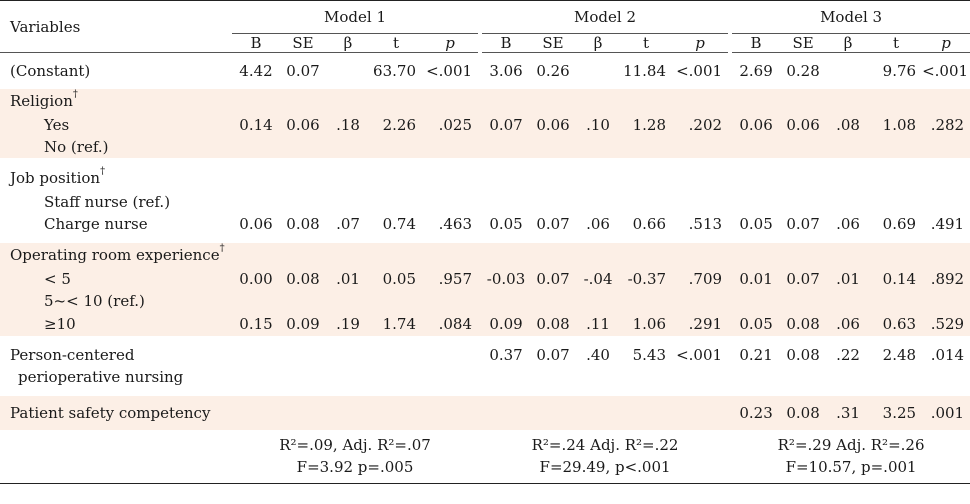  I want to click on cell: 0.74, so click(399, 223).